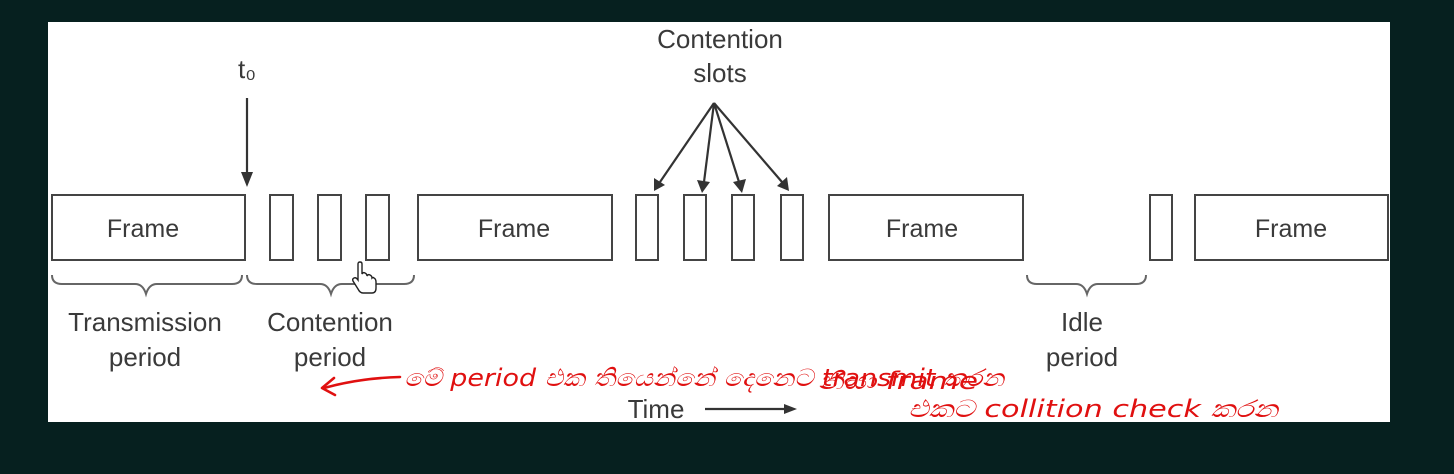  What do you see at coordinates (330, 322) in the screenshot?
I see `contention-period-label-line1: Contention` at bounding box center [330, 322].